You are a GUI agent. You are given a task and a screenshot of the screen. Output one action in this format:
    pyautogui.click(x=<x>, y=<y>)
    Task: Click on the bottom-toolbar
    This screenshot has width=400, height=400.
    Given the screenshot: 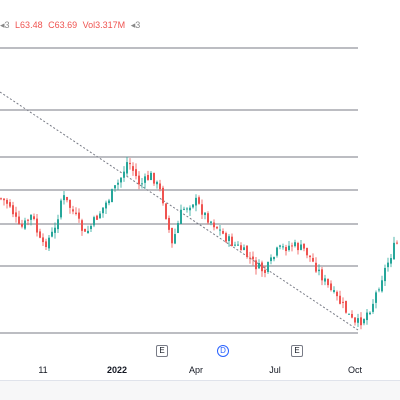 What is the action you would take?
    pyautogui.click(x=200, y=390)
    